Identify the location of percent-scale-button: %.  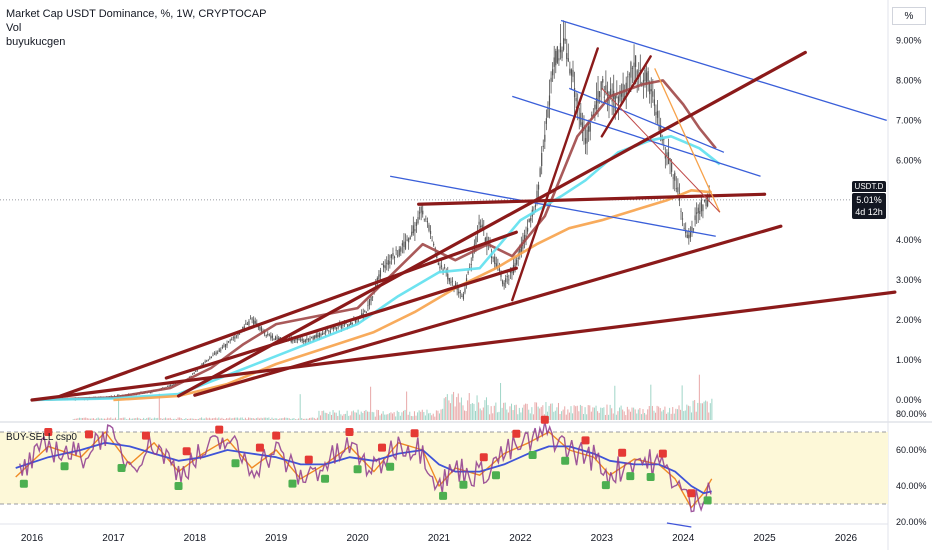
(909, 16).